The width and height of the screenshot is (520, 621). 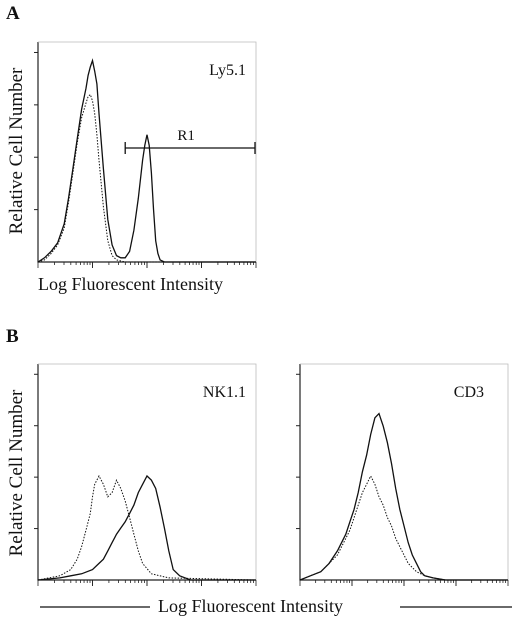 I want to click on chart-2-dotted-histogram, so click(x=147, y=527).